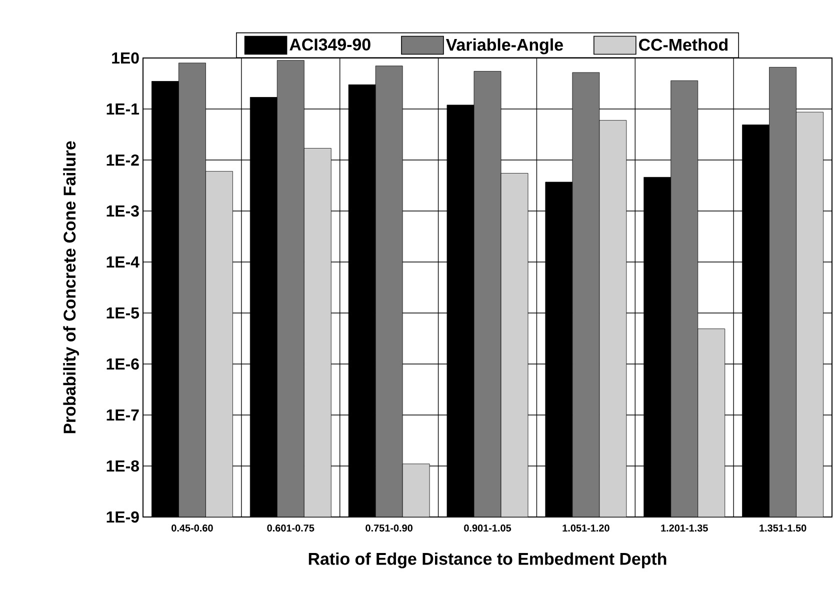 This screenshot has height=593, width=834. Describe the element at coordinates (488, 528) in the screenshot. I see `x-tick-label: 0.901-1.05` at that location.